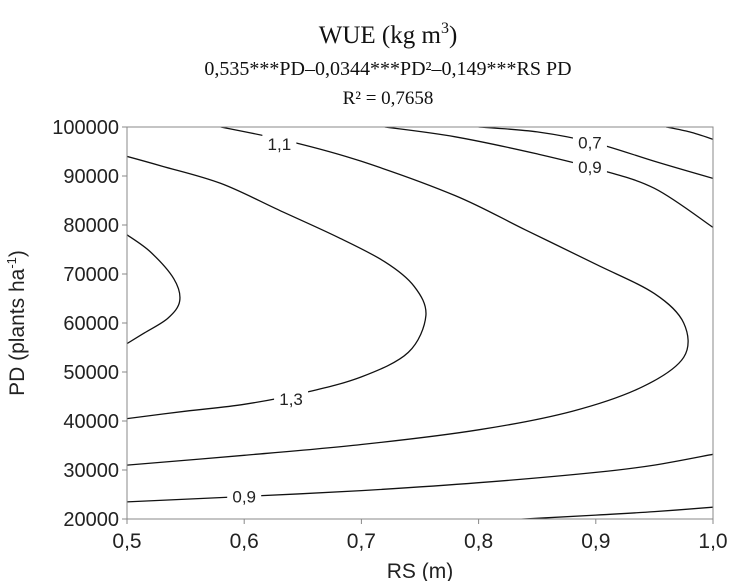 This screenshot has height=581, width=734. I want to click on y-tick-label: 30000, so click(91, 471).